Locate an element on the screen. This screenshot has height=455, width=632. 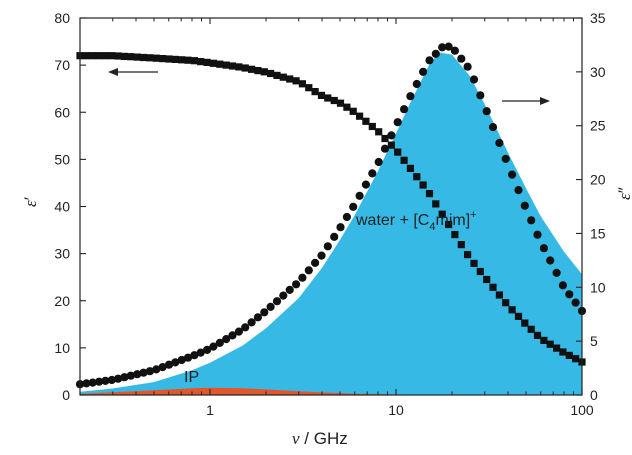
y-axis-right-symbol: ε is located at coordinates (623, 196).